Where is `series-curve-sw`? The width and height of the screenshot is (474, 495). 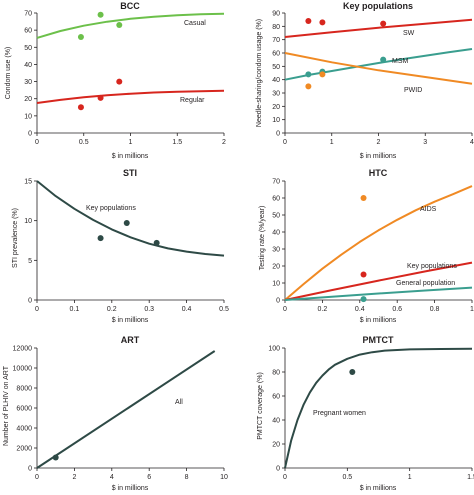
series-curve-sw is located at coordinates (378, 28).